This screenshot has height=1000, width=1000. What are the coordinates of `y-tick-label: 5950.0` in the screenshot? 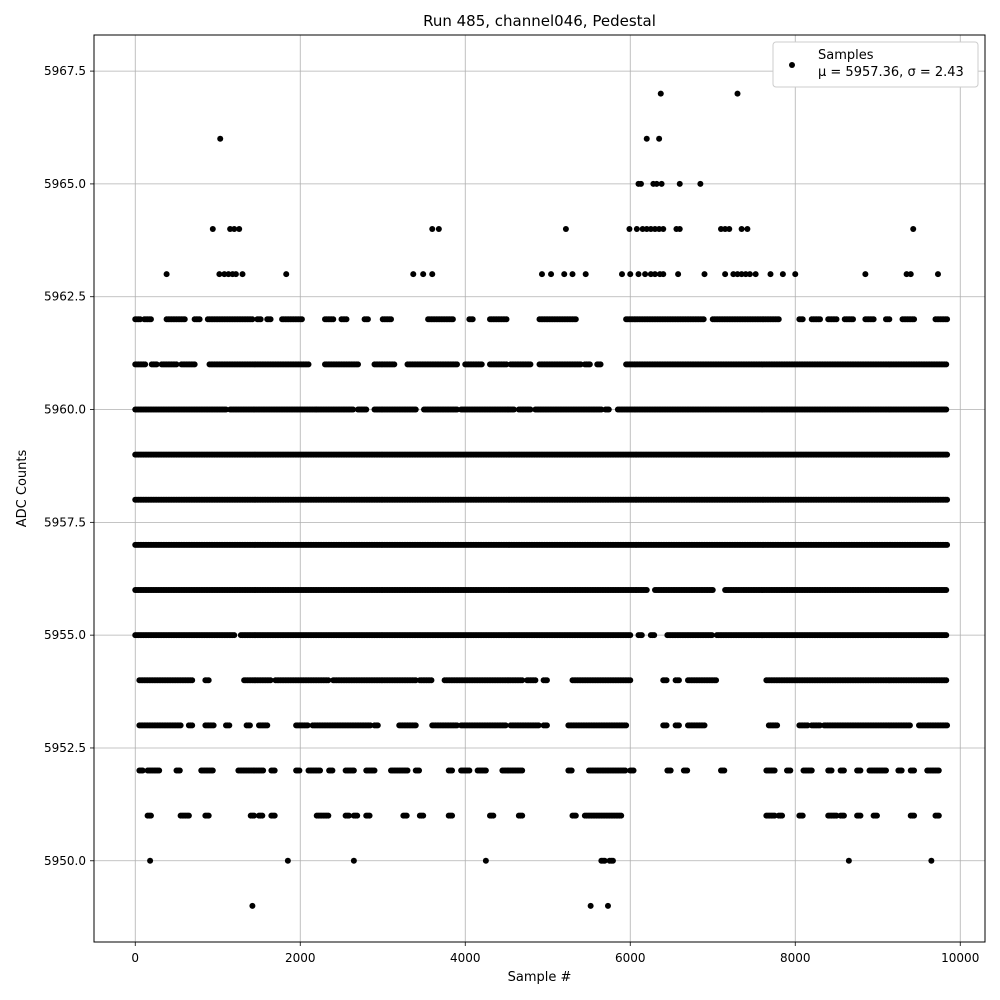 It's located at (65, 861).